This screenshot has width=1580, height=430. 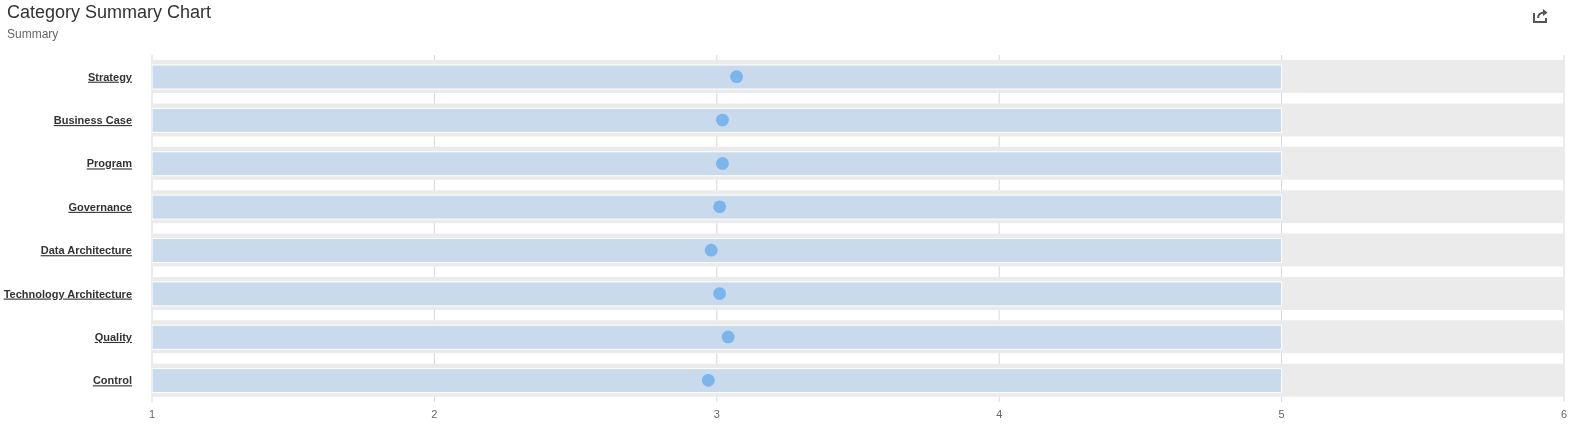 What do you see at coordinates (109, 12) in the screenshot?
I see `chart-title: Category Summary Chart` at bounding box center [109, 12].